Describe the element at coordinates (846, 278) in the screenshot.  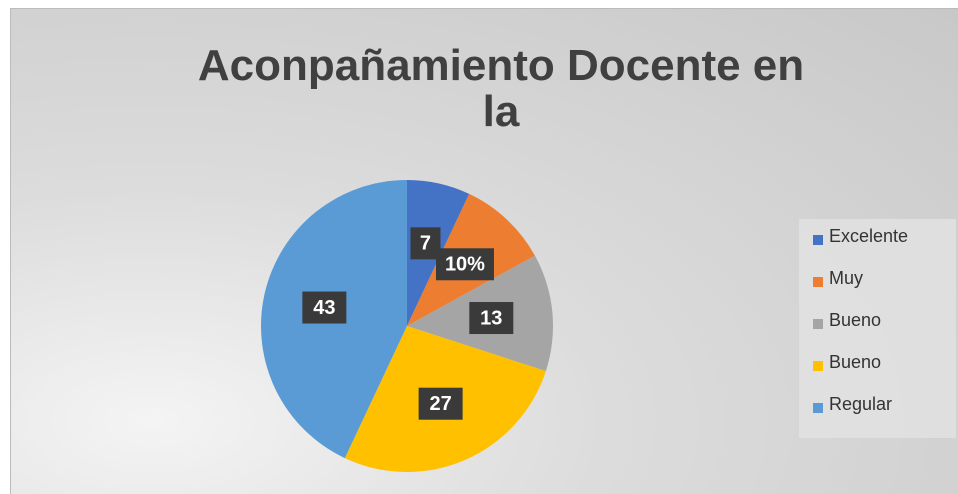
I see `legend-label: Muy` at that location.